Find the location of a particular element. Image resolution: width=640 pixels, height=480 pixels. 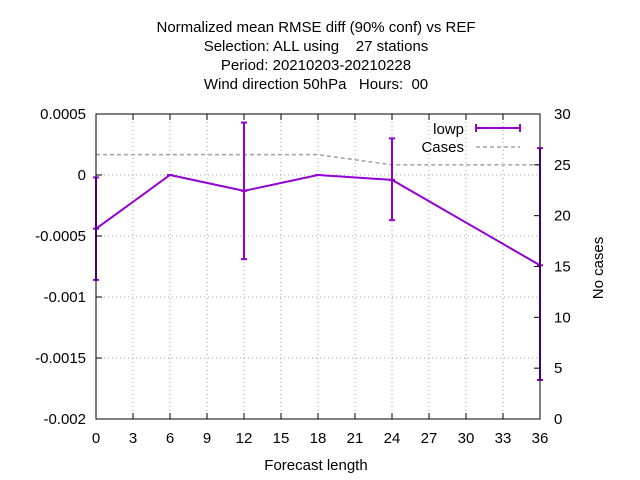

x-tick-label-5: 15 is located at coordinates (281, 438).